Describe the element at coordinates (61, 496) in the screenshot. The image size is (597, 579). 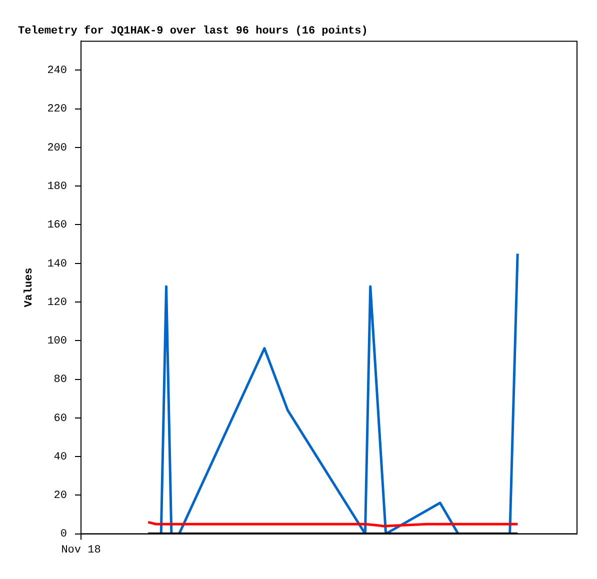
I see `y-tick-label: 20` at that location.